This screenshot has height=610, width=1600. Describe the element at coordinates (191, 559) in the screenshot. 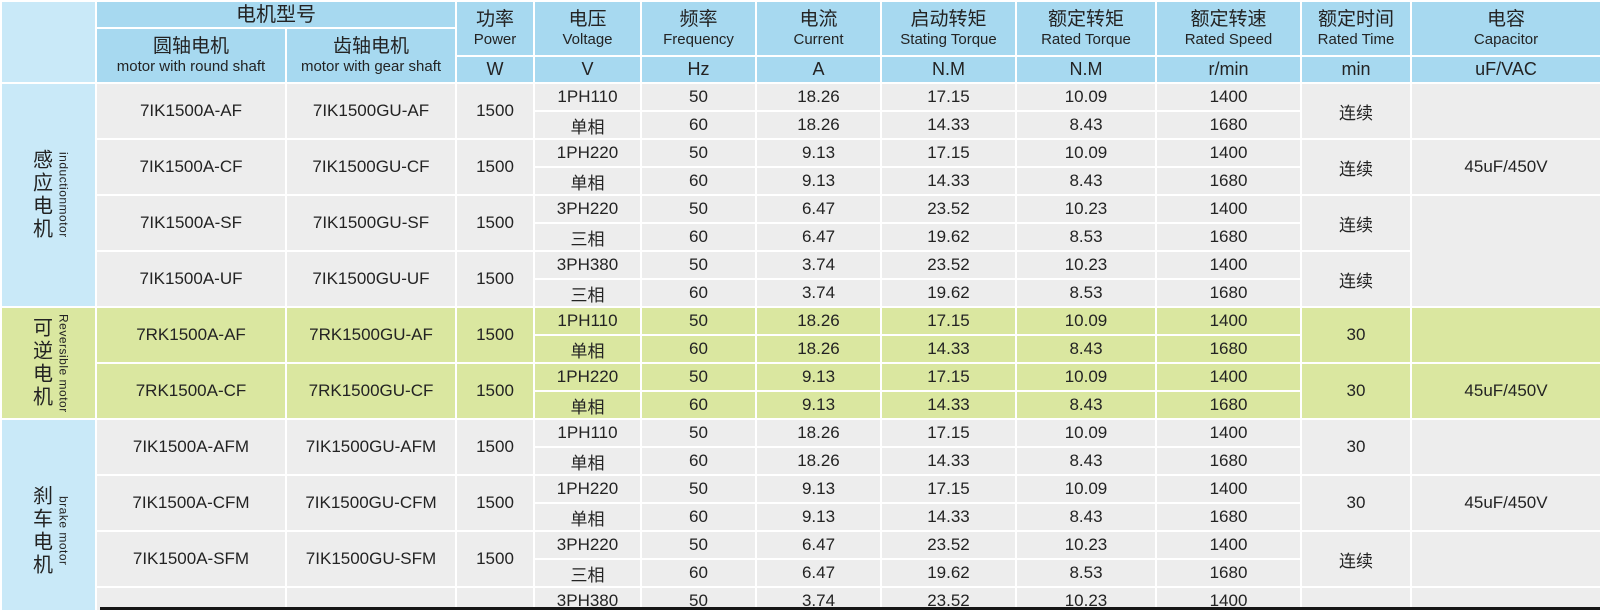

I see `cell-round-model: 7IK1500A-SFM` at that location.